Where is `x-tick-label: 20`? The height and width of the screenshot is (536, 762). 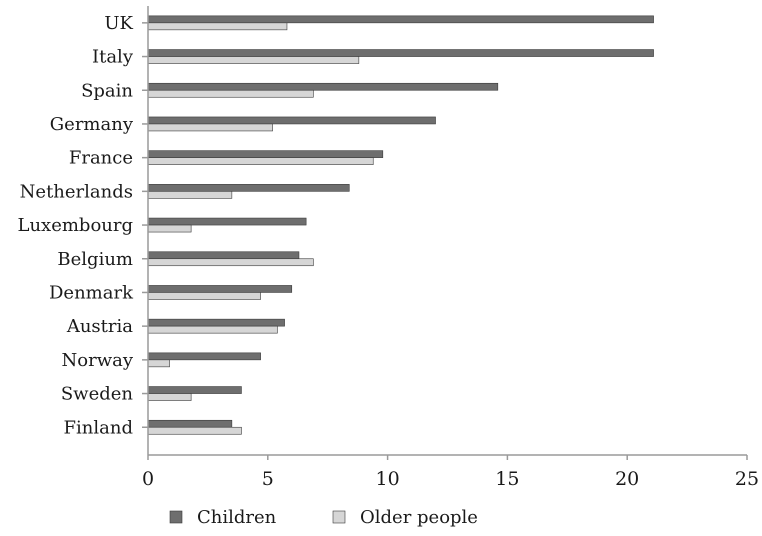 x-tick-label: 20 is located at coordinates (627, 479).